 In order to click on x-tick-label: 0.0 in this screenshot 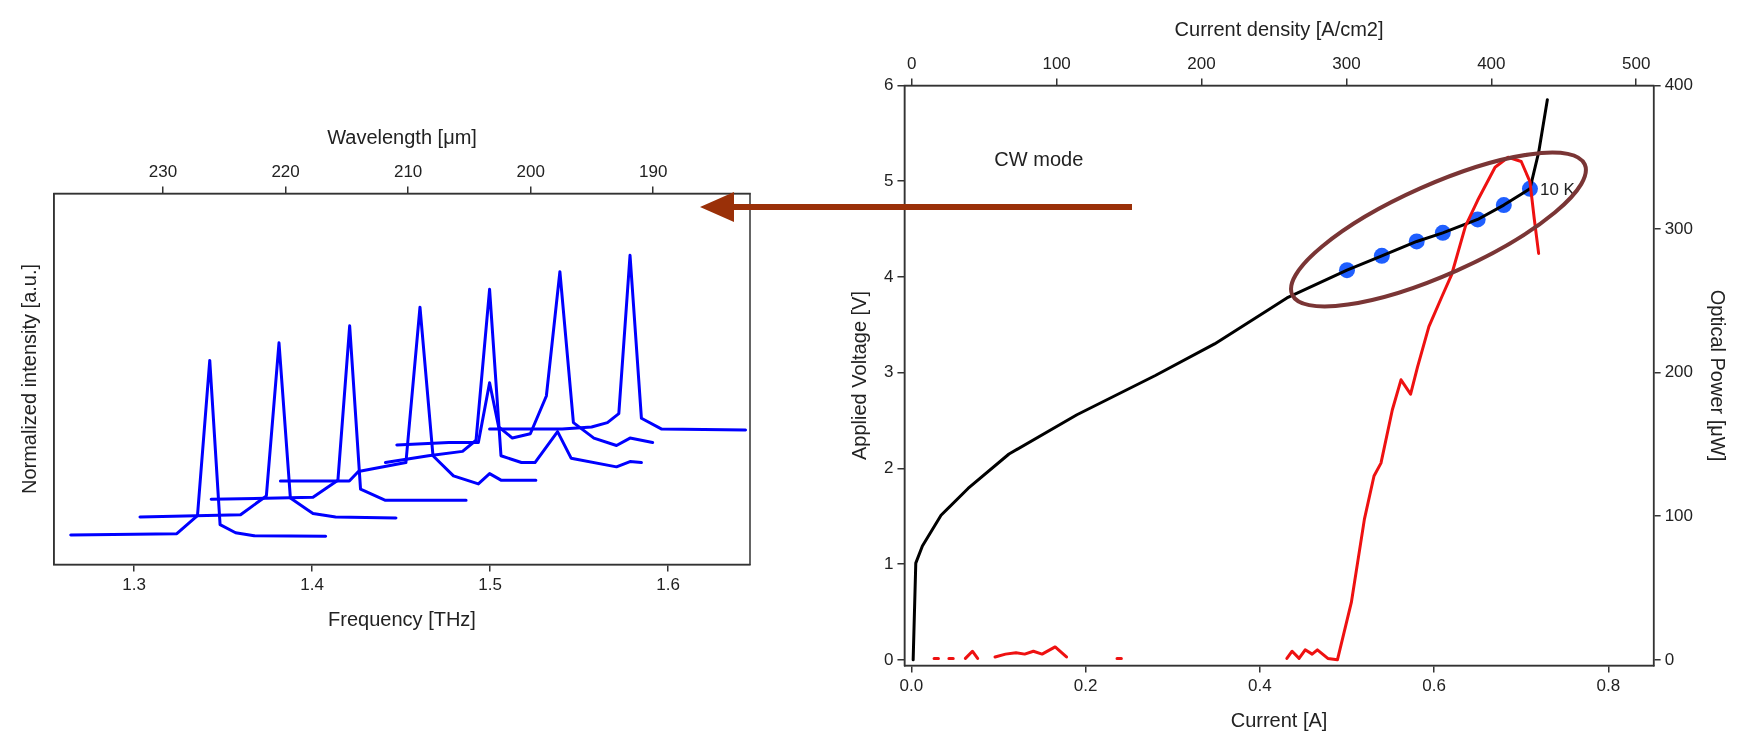, I will do `click(911, 686)`.